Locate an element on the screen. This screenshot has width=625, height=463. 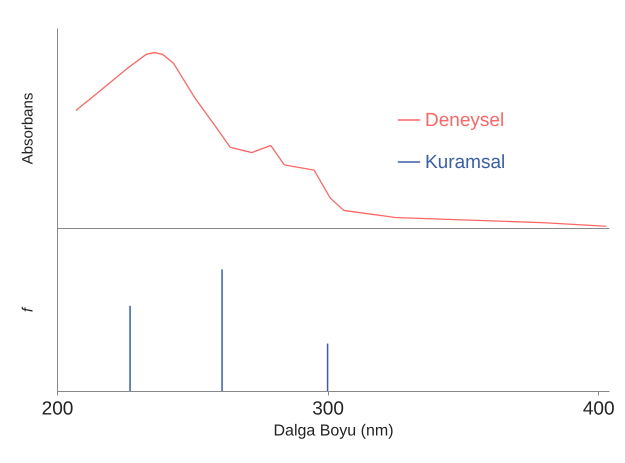
legend-label: Kuramsal is located at coordinates (465, 162).